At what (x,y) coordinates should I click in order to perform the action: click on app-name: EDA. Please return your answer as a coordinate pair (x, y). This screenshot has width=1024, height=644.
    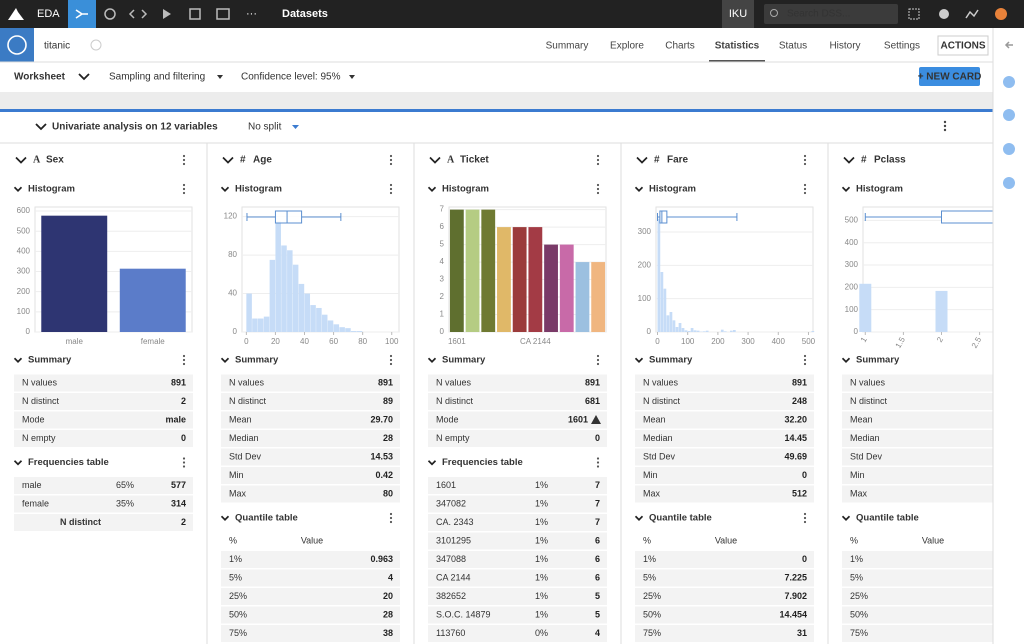
    Looking at the image, I should click on (48, 14).